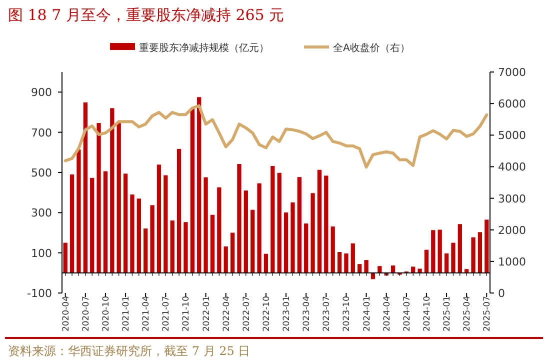  I want to click on y2-tick-label: 1000, so click(512, 261).